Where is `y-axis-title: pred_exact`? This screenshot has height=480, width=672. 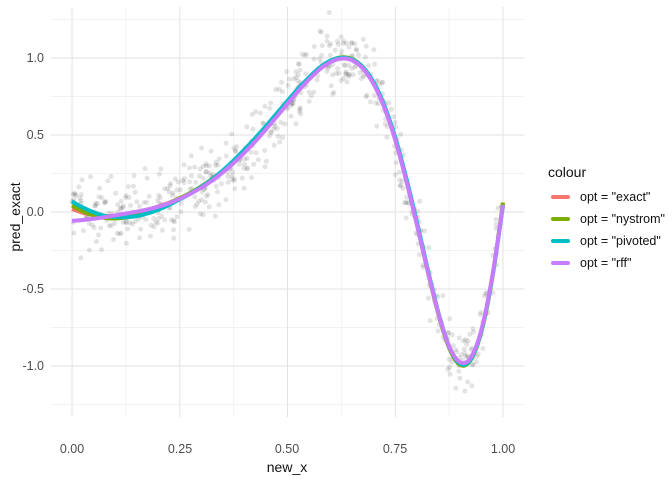 y-axis-title: pred_exact is located at coordinates (15, 217).